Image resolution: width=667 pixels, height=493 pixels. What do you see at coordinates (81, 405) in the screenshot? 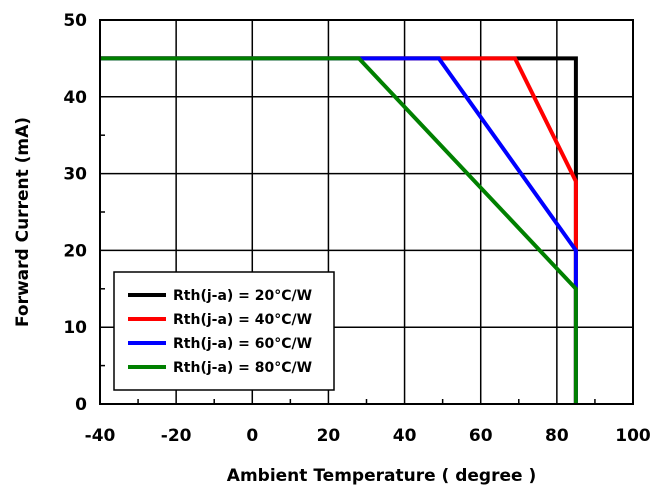
I see `y-tick-label: 0` at bounding box center [81, 405].